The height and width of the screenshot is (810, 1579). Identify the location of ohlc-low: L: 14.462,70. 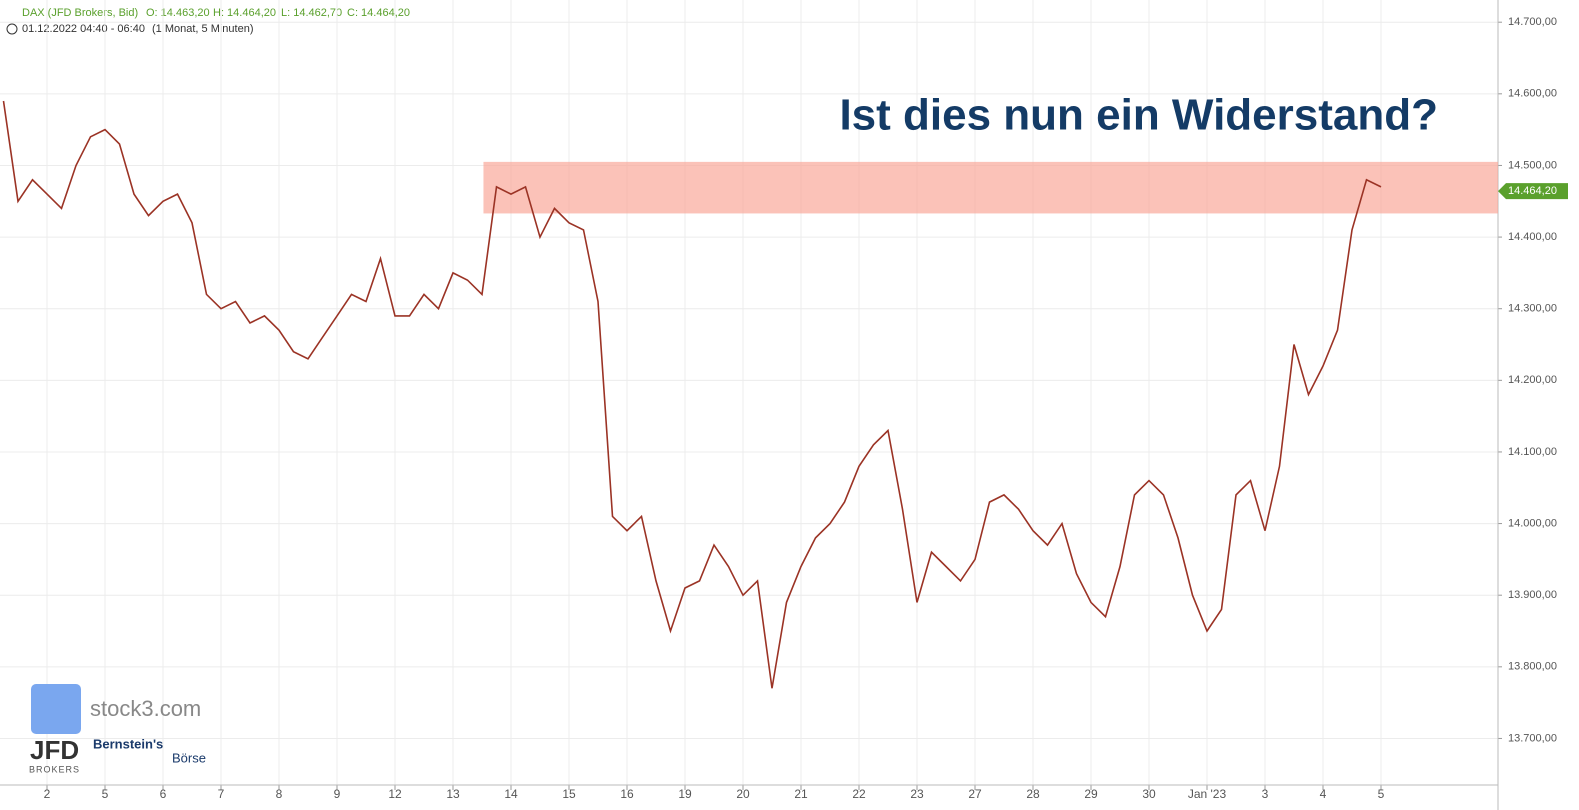
(311, 13).